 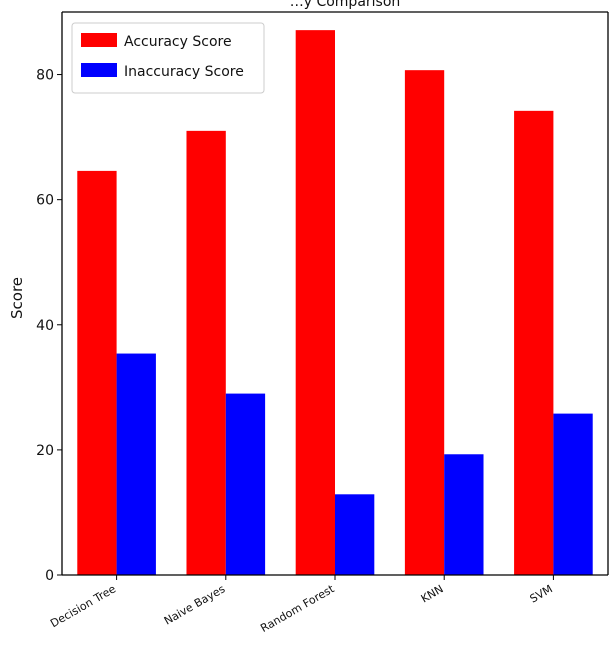 I want to click on x-tick-label: Naive Bayes, so click(x=195, y=604).